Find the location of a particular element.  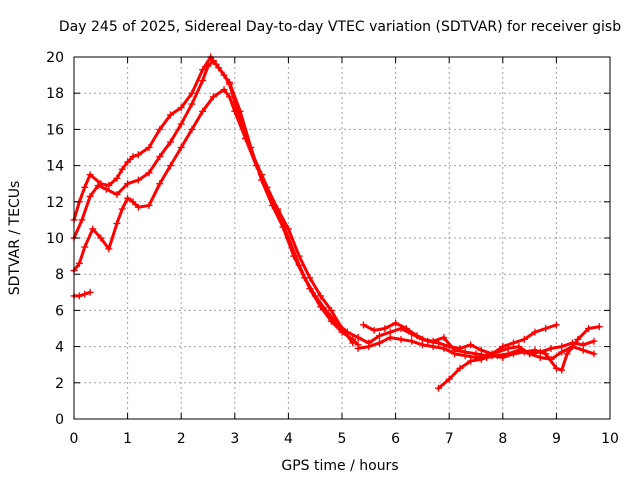

x-tick-label: 1 is located at coordinates (127, 439).